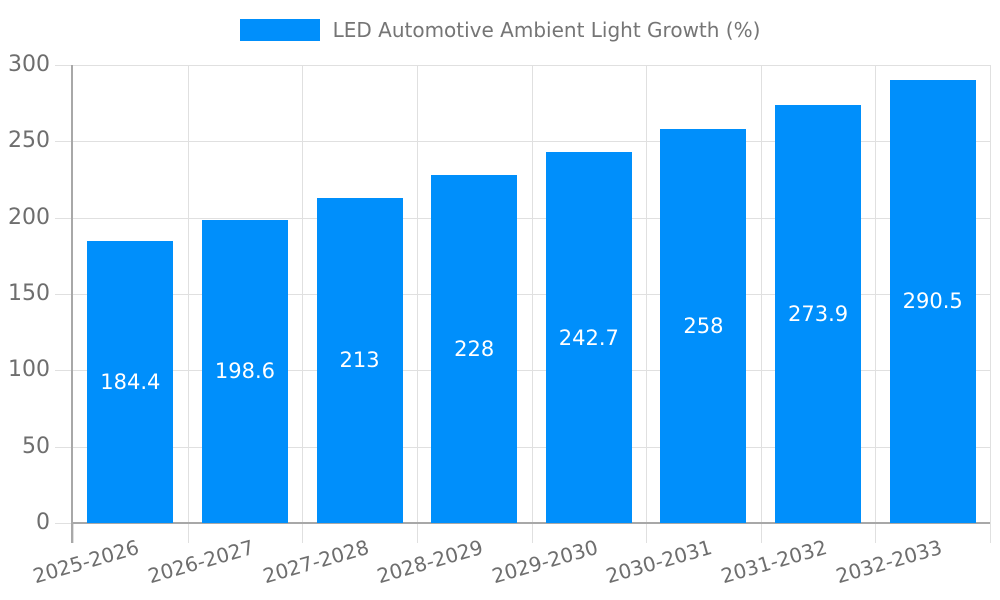 The width and height of the screenshot is (1000, 600). What do you see at coordinates (36, 446) in the screenshot?
I see `y-axis-label: 50` at bounding box center [36, 446].